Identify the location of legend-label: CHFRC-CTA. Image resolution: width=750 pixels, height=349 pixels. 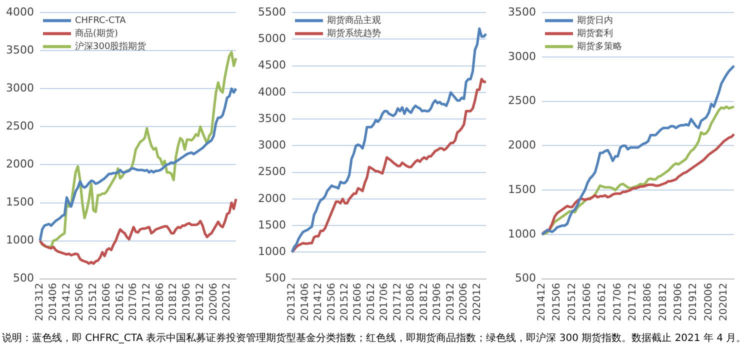
(100, 21).